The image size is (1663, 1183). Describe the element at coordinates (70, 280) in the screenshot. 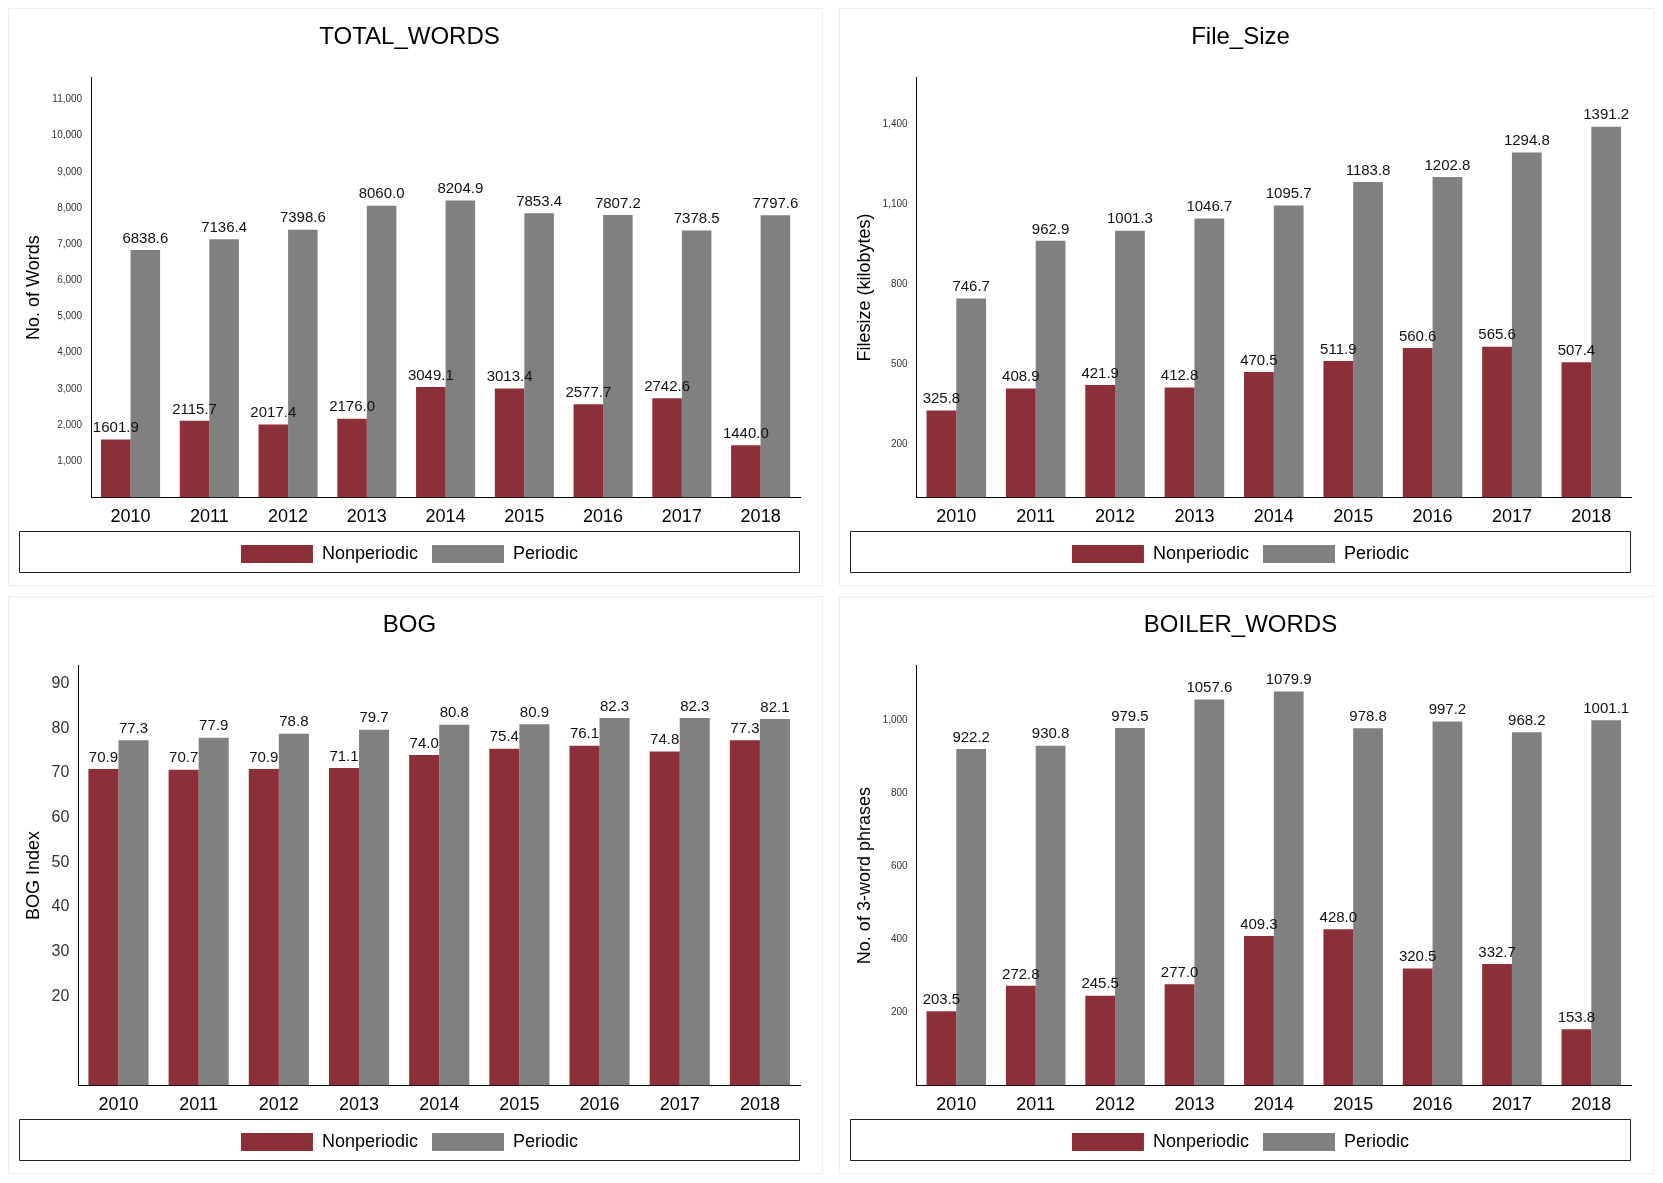

I see `y-tick-label: 6,000` at that location.